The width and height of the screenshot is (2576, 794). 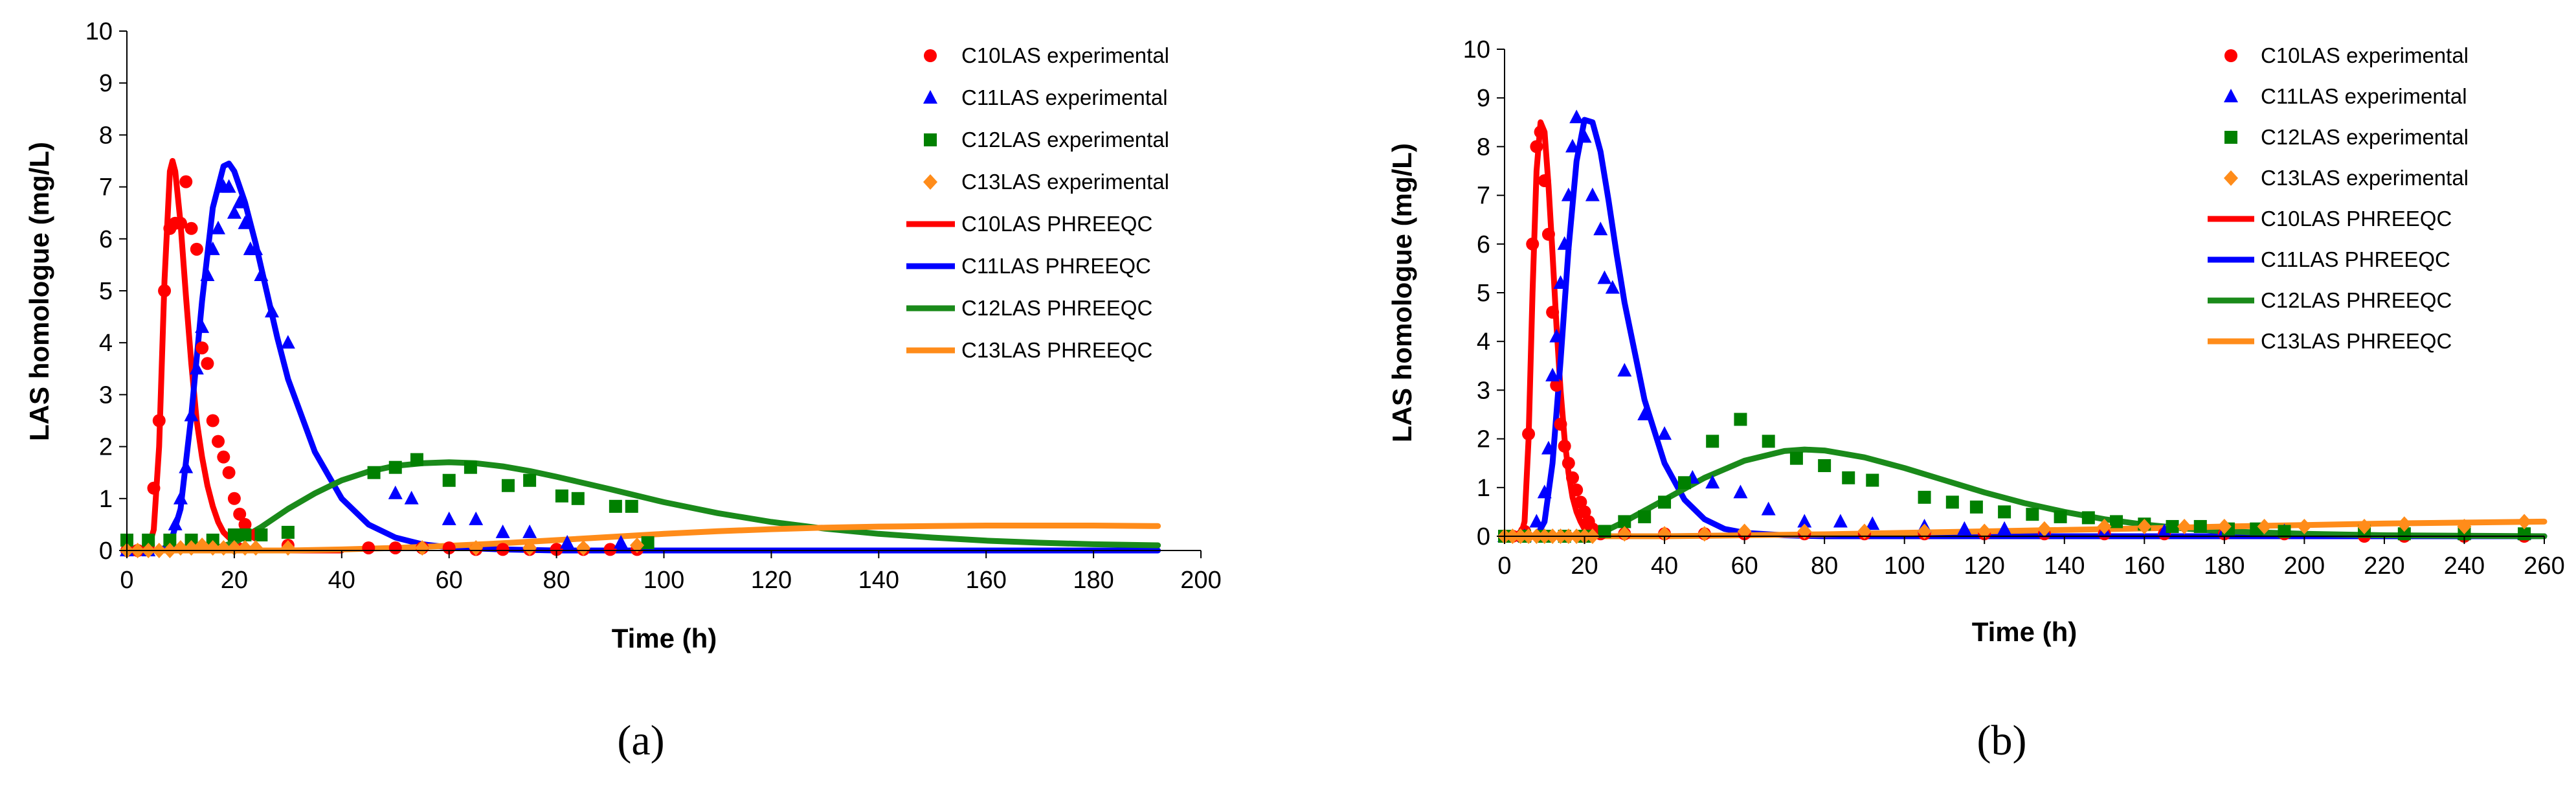 What do you see at coordinates (772, 580) in the screenshot?
I see `x-tick-label: 120` at bounding box center [772, 580].